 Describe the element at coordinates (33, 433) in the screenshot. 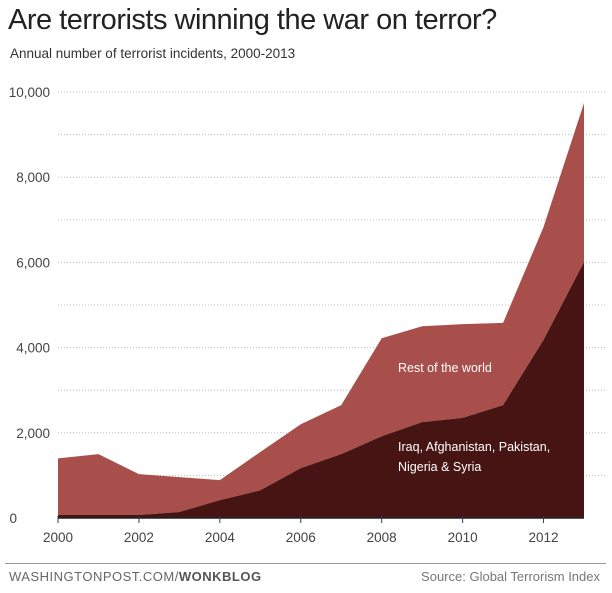

I see `y-tick-label: 2,000` at that location.